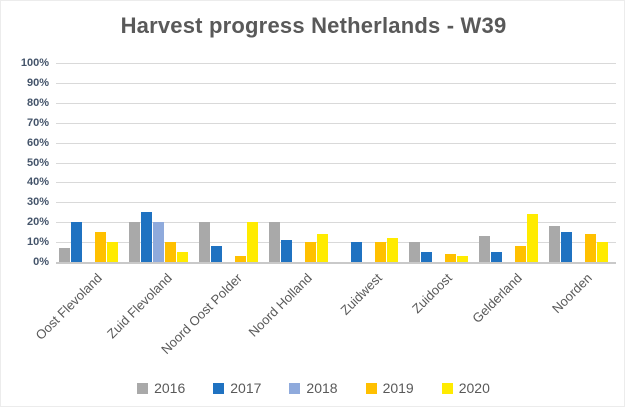  What do you see at coordinates (146, 237) in the screenshot?
I see `bar-zuid-flevoland-2017` at bounding box center [146, 237].